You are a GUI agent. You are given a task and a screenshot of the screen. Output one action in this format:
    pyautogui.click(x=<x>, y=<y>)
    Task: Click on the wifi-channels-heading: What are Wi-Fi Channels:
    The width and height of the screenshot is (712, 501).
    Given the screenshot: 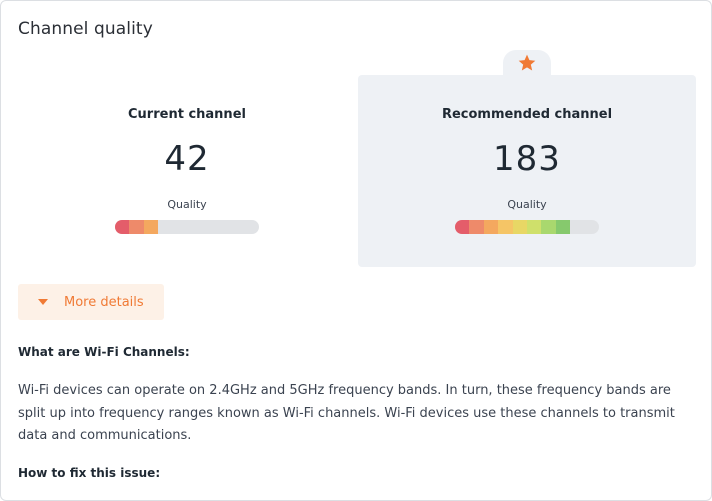 What is the action you would take?
    pyautogui.click(x=104, y=352)
    